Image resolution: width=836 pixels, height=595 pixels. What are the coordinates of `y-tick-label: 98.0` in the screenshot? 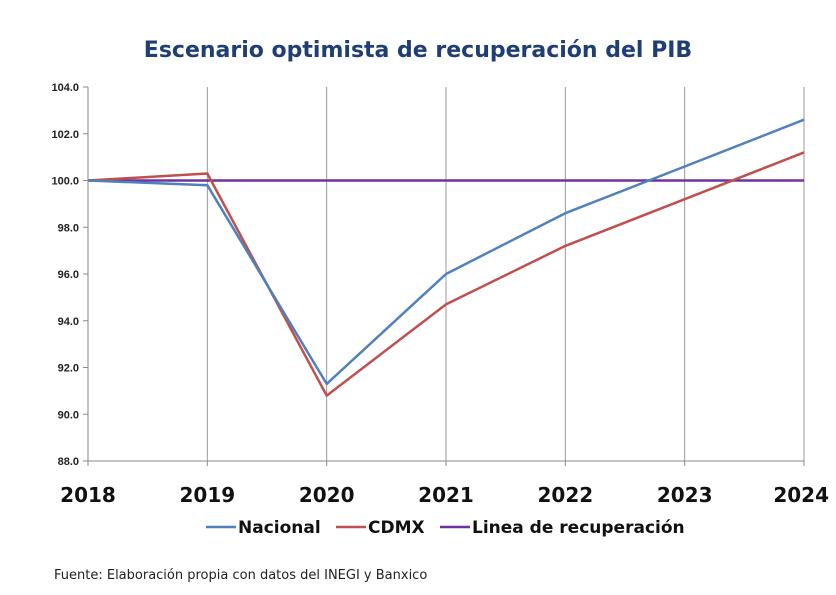 It's located at (68, 228).